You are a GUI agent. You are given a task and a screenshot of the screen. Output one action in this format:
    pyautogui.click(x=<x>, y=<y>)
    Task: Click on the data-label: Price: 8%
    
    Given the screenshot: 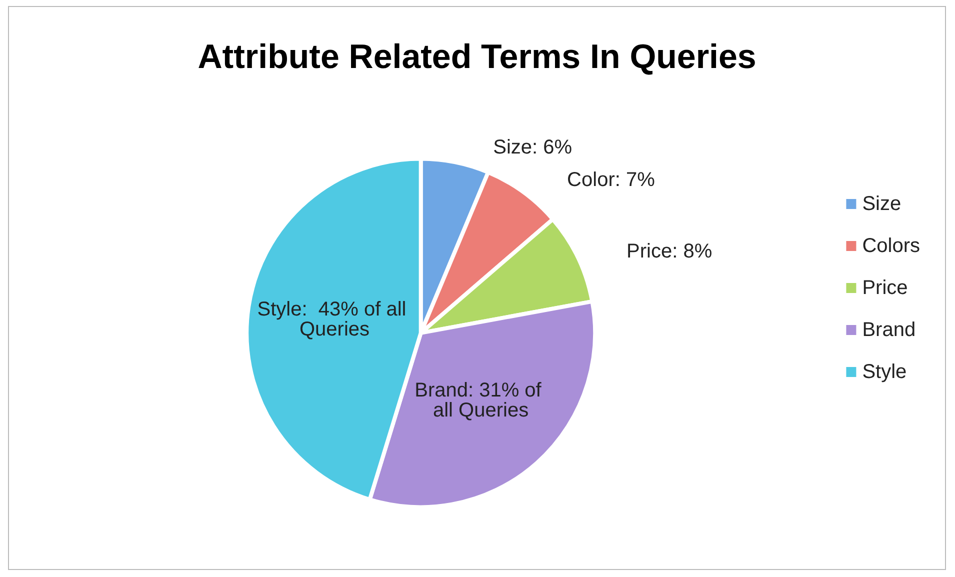 What is the action you would take?
    pyautogui.click(x=669, y=251)
    